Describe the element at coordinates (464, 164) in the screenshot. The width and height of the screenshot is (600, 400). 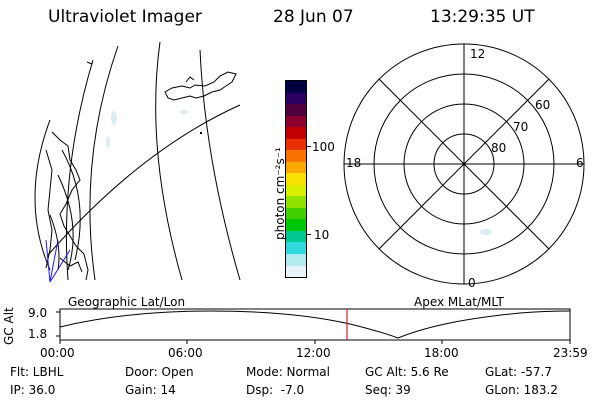
I see `polar-diagonal` at that location.